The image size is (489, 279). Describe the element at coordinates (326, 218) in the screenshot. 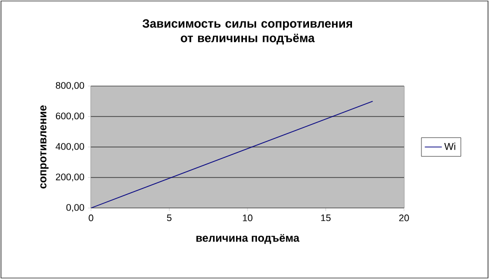

I see `x-tick-label: 15` at that location.